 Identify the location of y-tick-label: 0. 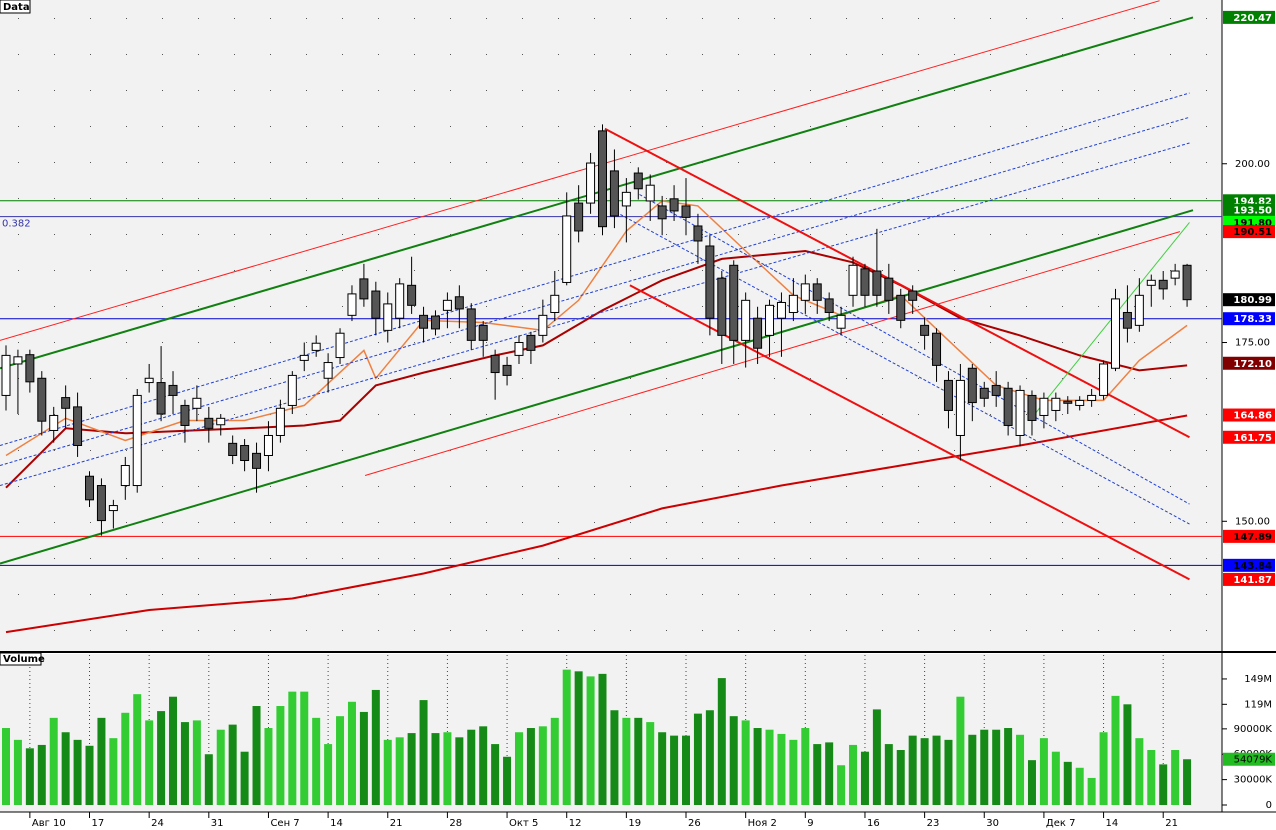
(1269, 805).